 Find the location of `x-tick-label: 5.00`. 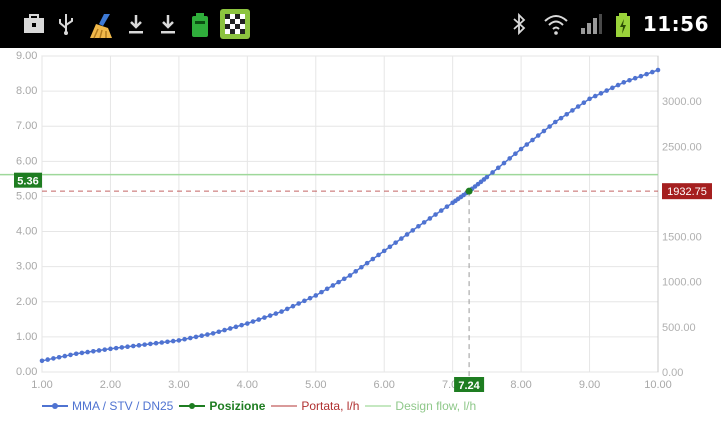

x-tick-label: 5.00 is located at coordinates (315, 385).